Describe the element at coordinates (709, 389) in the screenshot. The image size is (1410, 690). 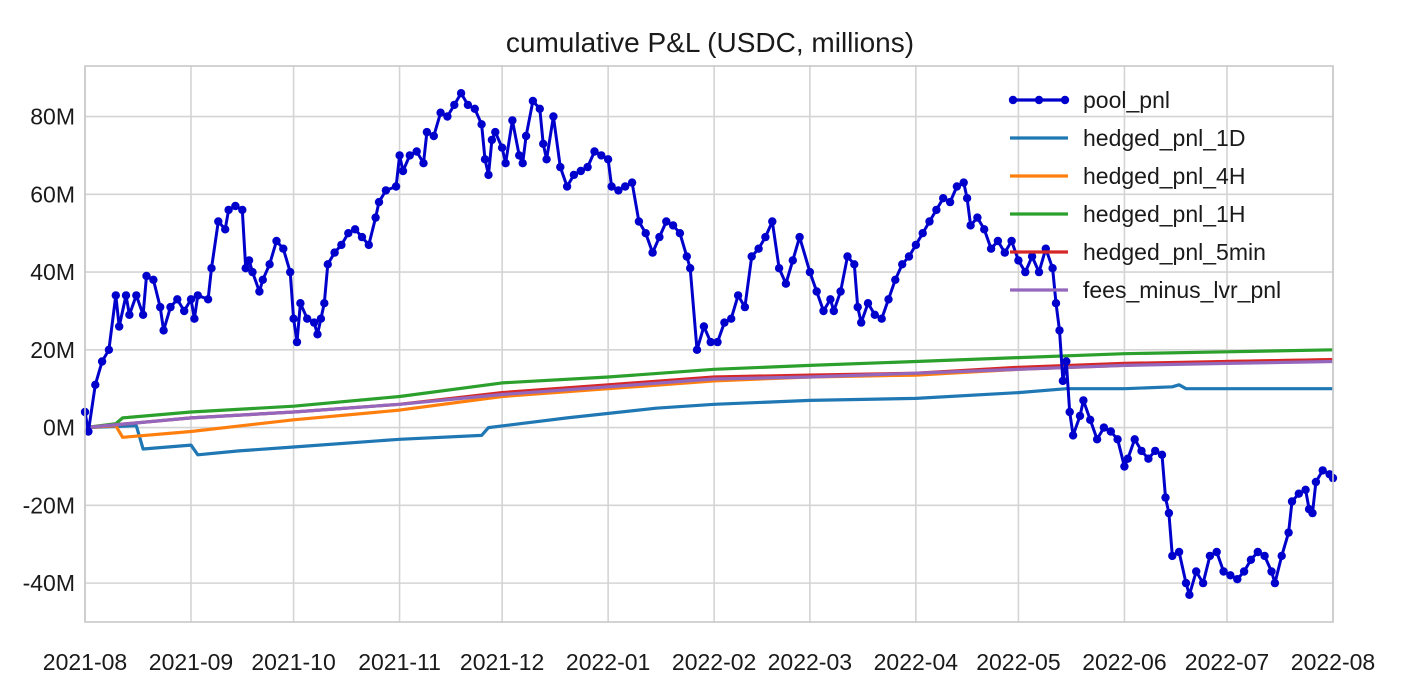
I see `series-hedged_pnl_1H` at that location.